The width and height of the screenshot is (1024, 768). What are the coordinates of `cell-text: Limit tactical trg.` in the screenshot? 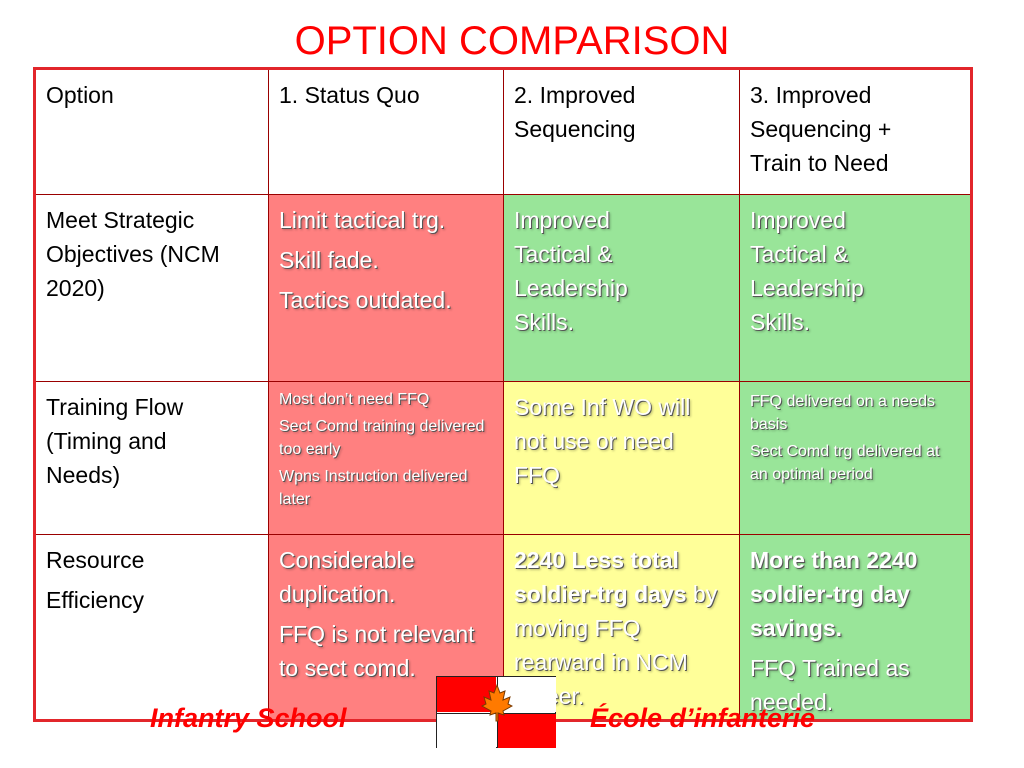 It's located at (362, 220).